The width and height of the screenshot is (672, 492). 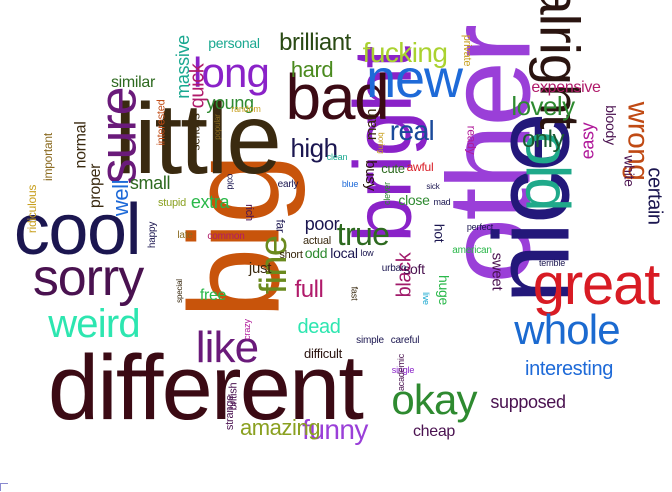 What do you see at coordinates (280, 226) in the screenshot?
I see `word-far: far` at bounding box center [280, 226].